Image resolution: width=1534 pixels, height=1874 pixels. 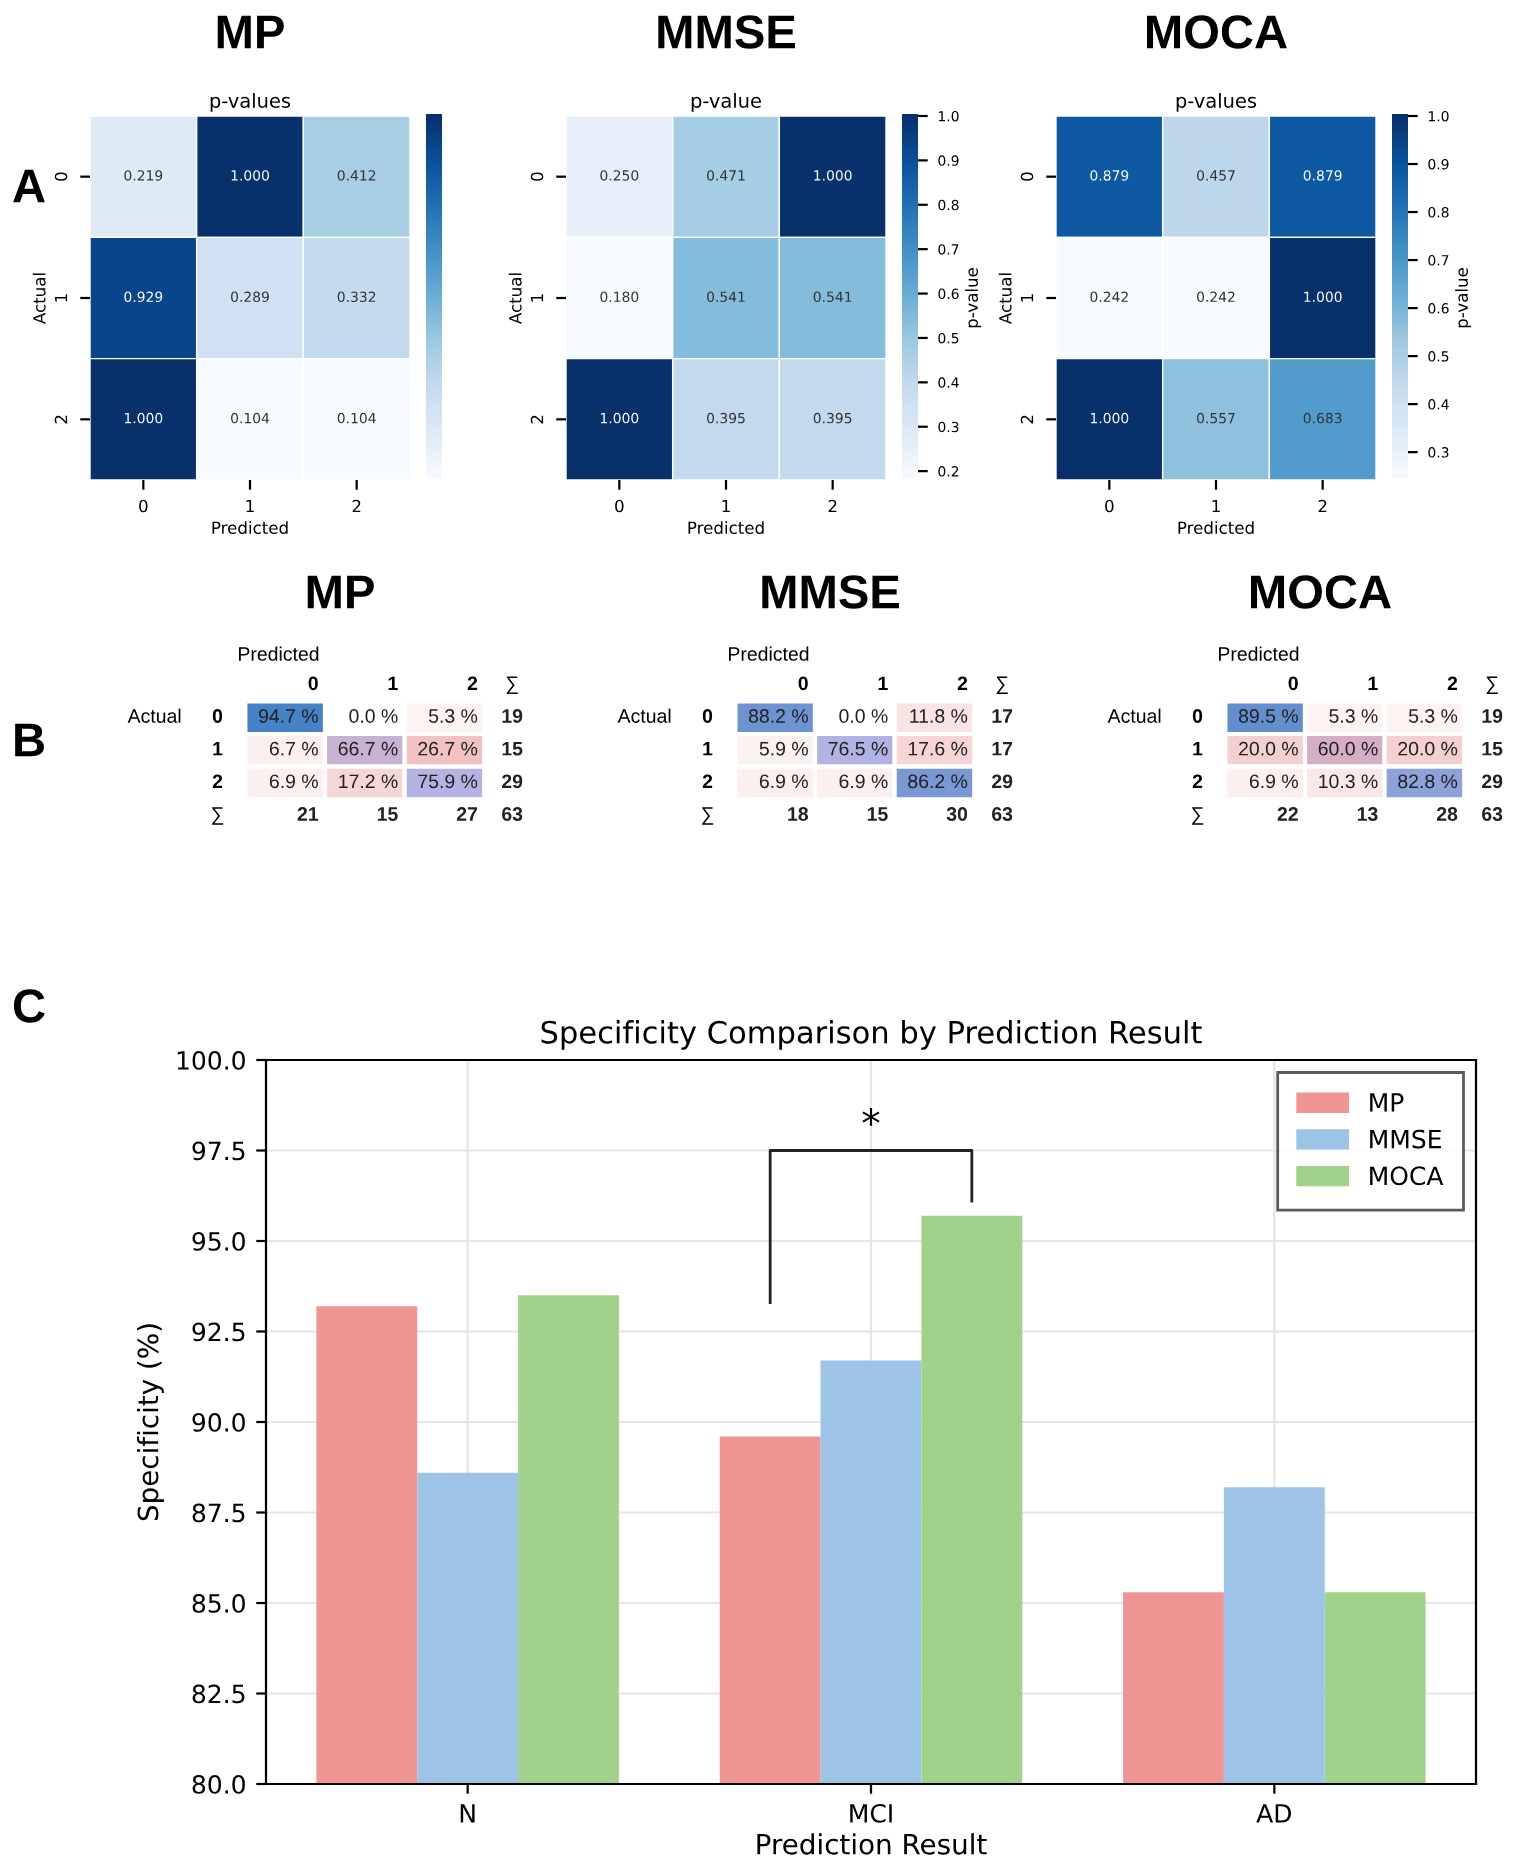 I want to click on legend-label: MMSE, so click(x=1405, y=1139).